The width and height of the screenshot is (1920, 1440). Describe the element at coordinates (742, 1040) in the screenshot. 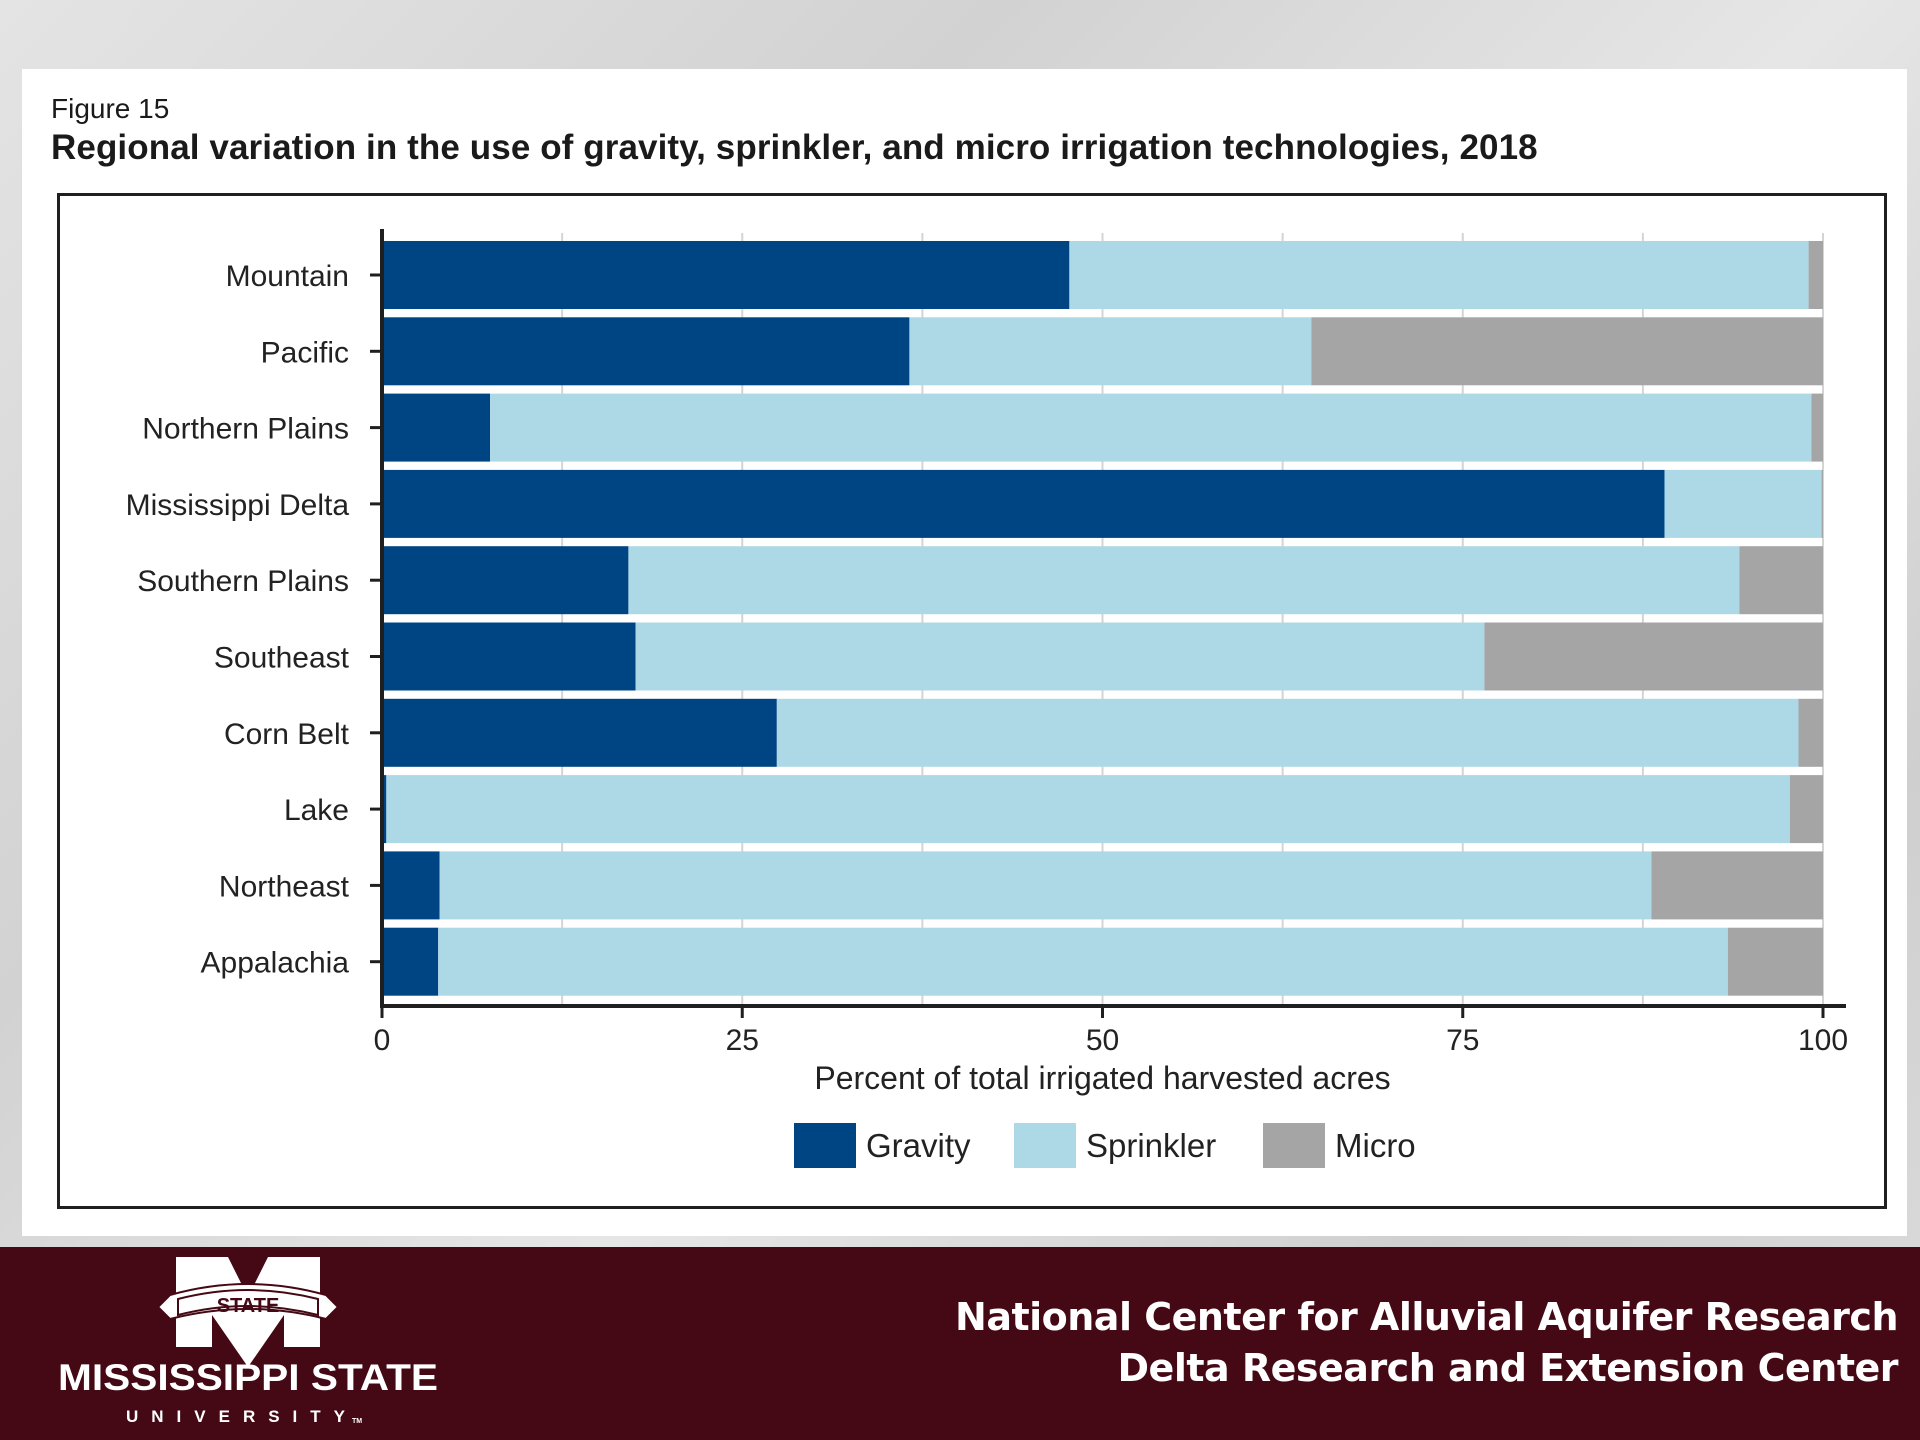

I see `x-tick-label: 25` at that location.